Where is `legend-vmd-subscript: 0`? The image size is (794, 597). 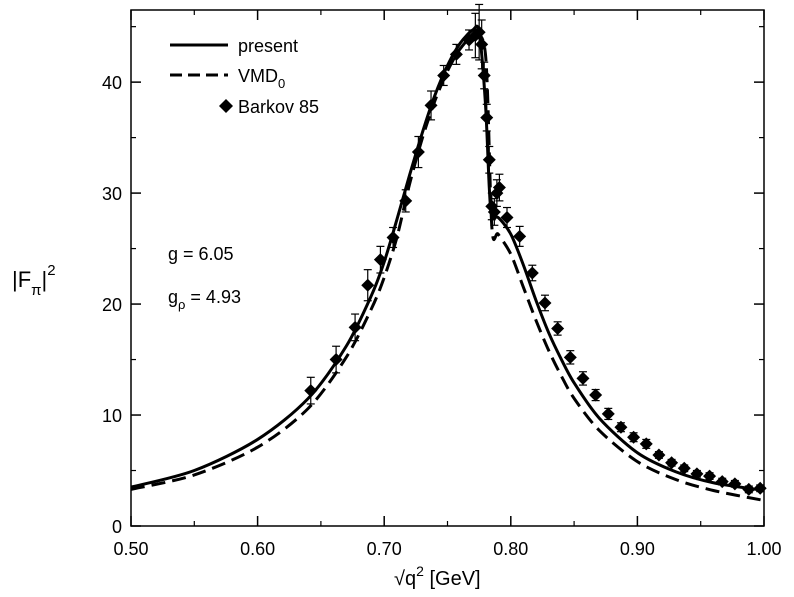 legend-vmd-subscript: 0 is located at coordinates (281, 83).